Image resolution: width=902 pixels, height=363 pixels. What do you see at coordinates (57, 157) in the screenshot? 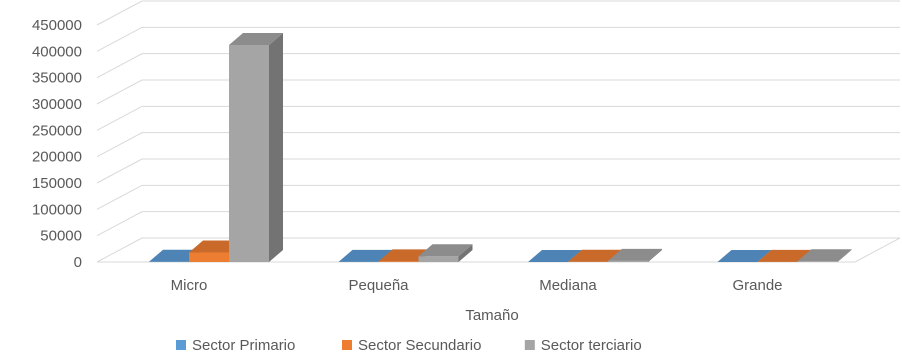
I see `y-tick-label: 200000` at bounding box center [57, 157].